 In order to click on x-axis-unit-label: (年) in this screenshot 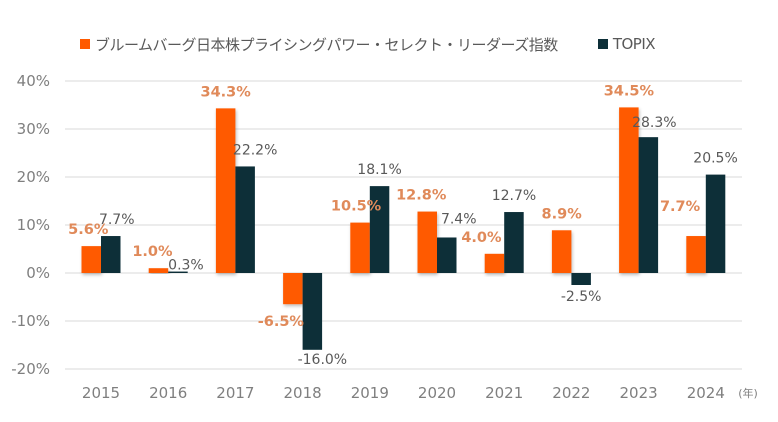, I will do `click(748, 393)`.